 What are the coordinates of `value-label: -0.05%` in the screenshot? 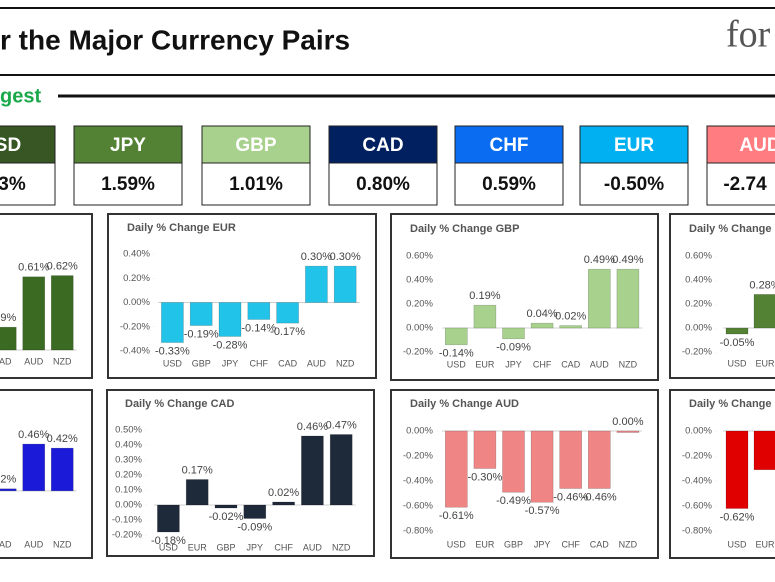 It's located at (737, 343).